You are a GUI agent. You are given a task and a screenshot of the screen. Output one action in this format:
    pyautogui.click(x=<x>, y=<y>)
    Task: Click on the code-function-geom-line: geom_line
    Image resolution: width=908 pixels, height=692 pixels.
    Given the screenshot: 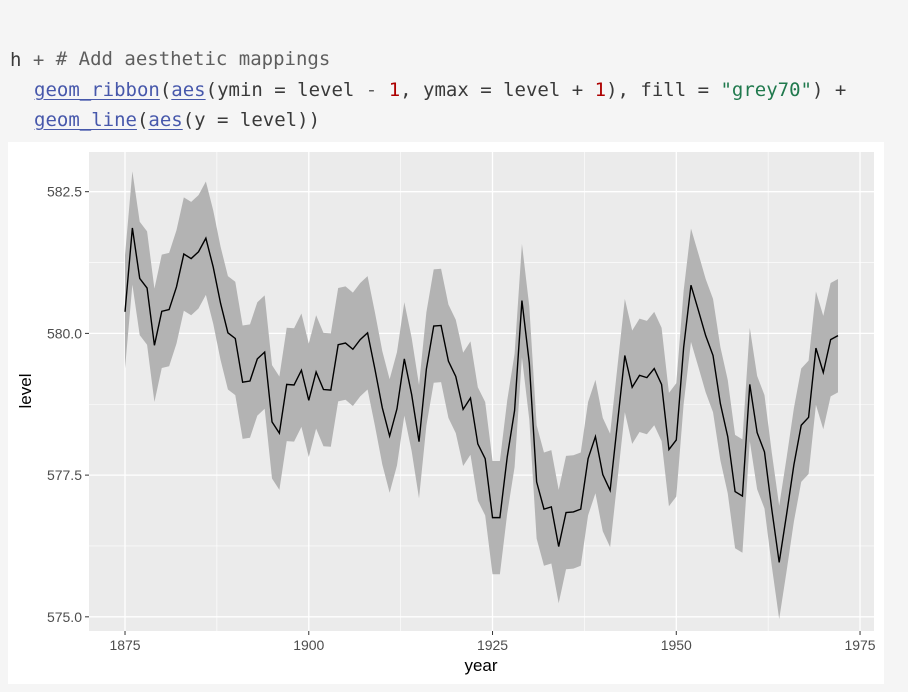 What is the action you would take?
    pyautogui.click(x=85, y=120)
    